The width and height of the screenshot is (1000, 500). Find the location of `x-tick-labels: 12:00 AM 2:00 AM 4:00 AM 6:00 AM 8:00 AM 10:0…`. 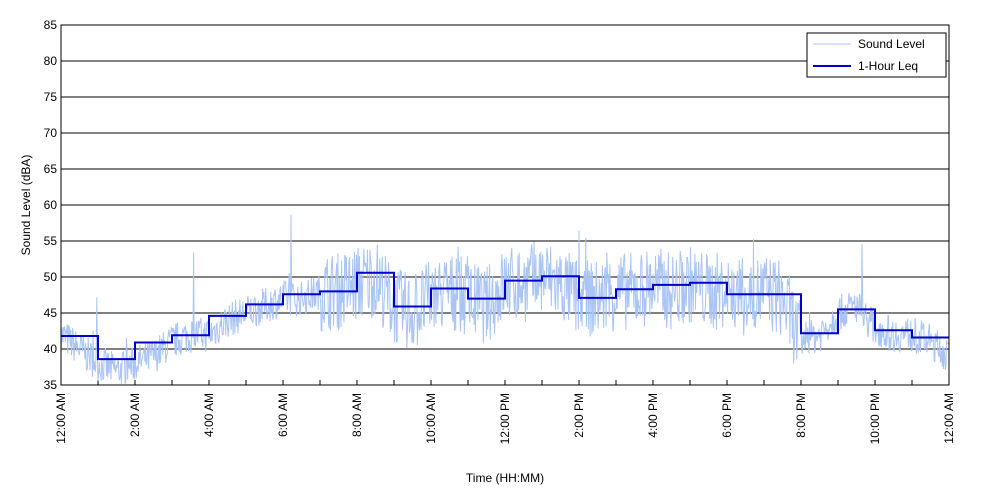

x-tick-labels: 12:00 AM 2:00 AM 4:00 AM 6:00 AM 8:00 AM 10:0… is located at coordinates (505, 418).